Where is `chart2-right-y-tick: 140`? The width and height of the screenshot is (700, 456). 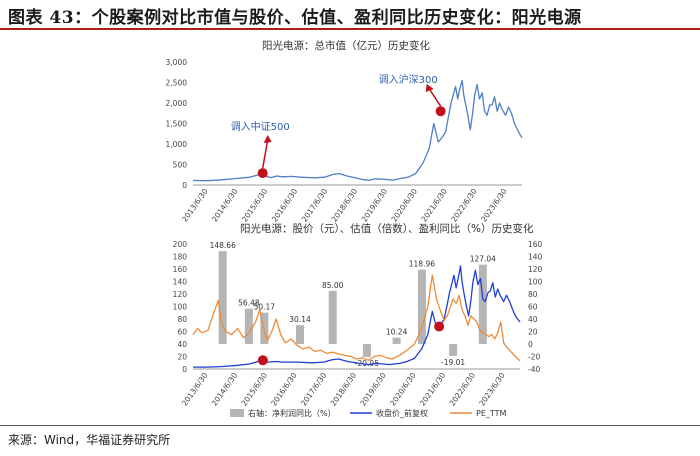
chart2-right-y-tick: 140 is located at coordinates (535, 257).